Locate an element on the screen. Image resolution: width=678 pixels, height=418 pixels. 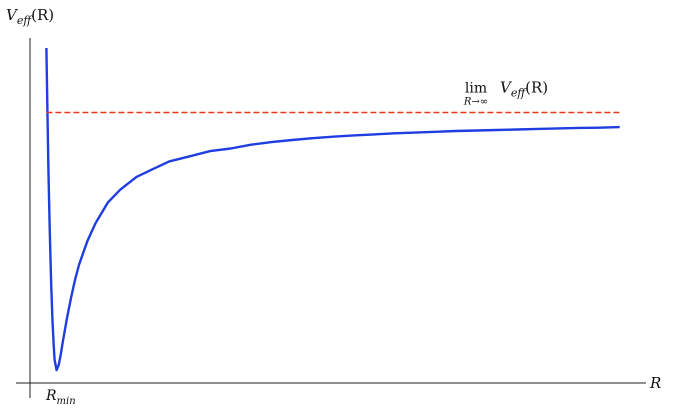
y-axis-label: Veff(R) is located at coordinates (30, 16).